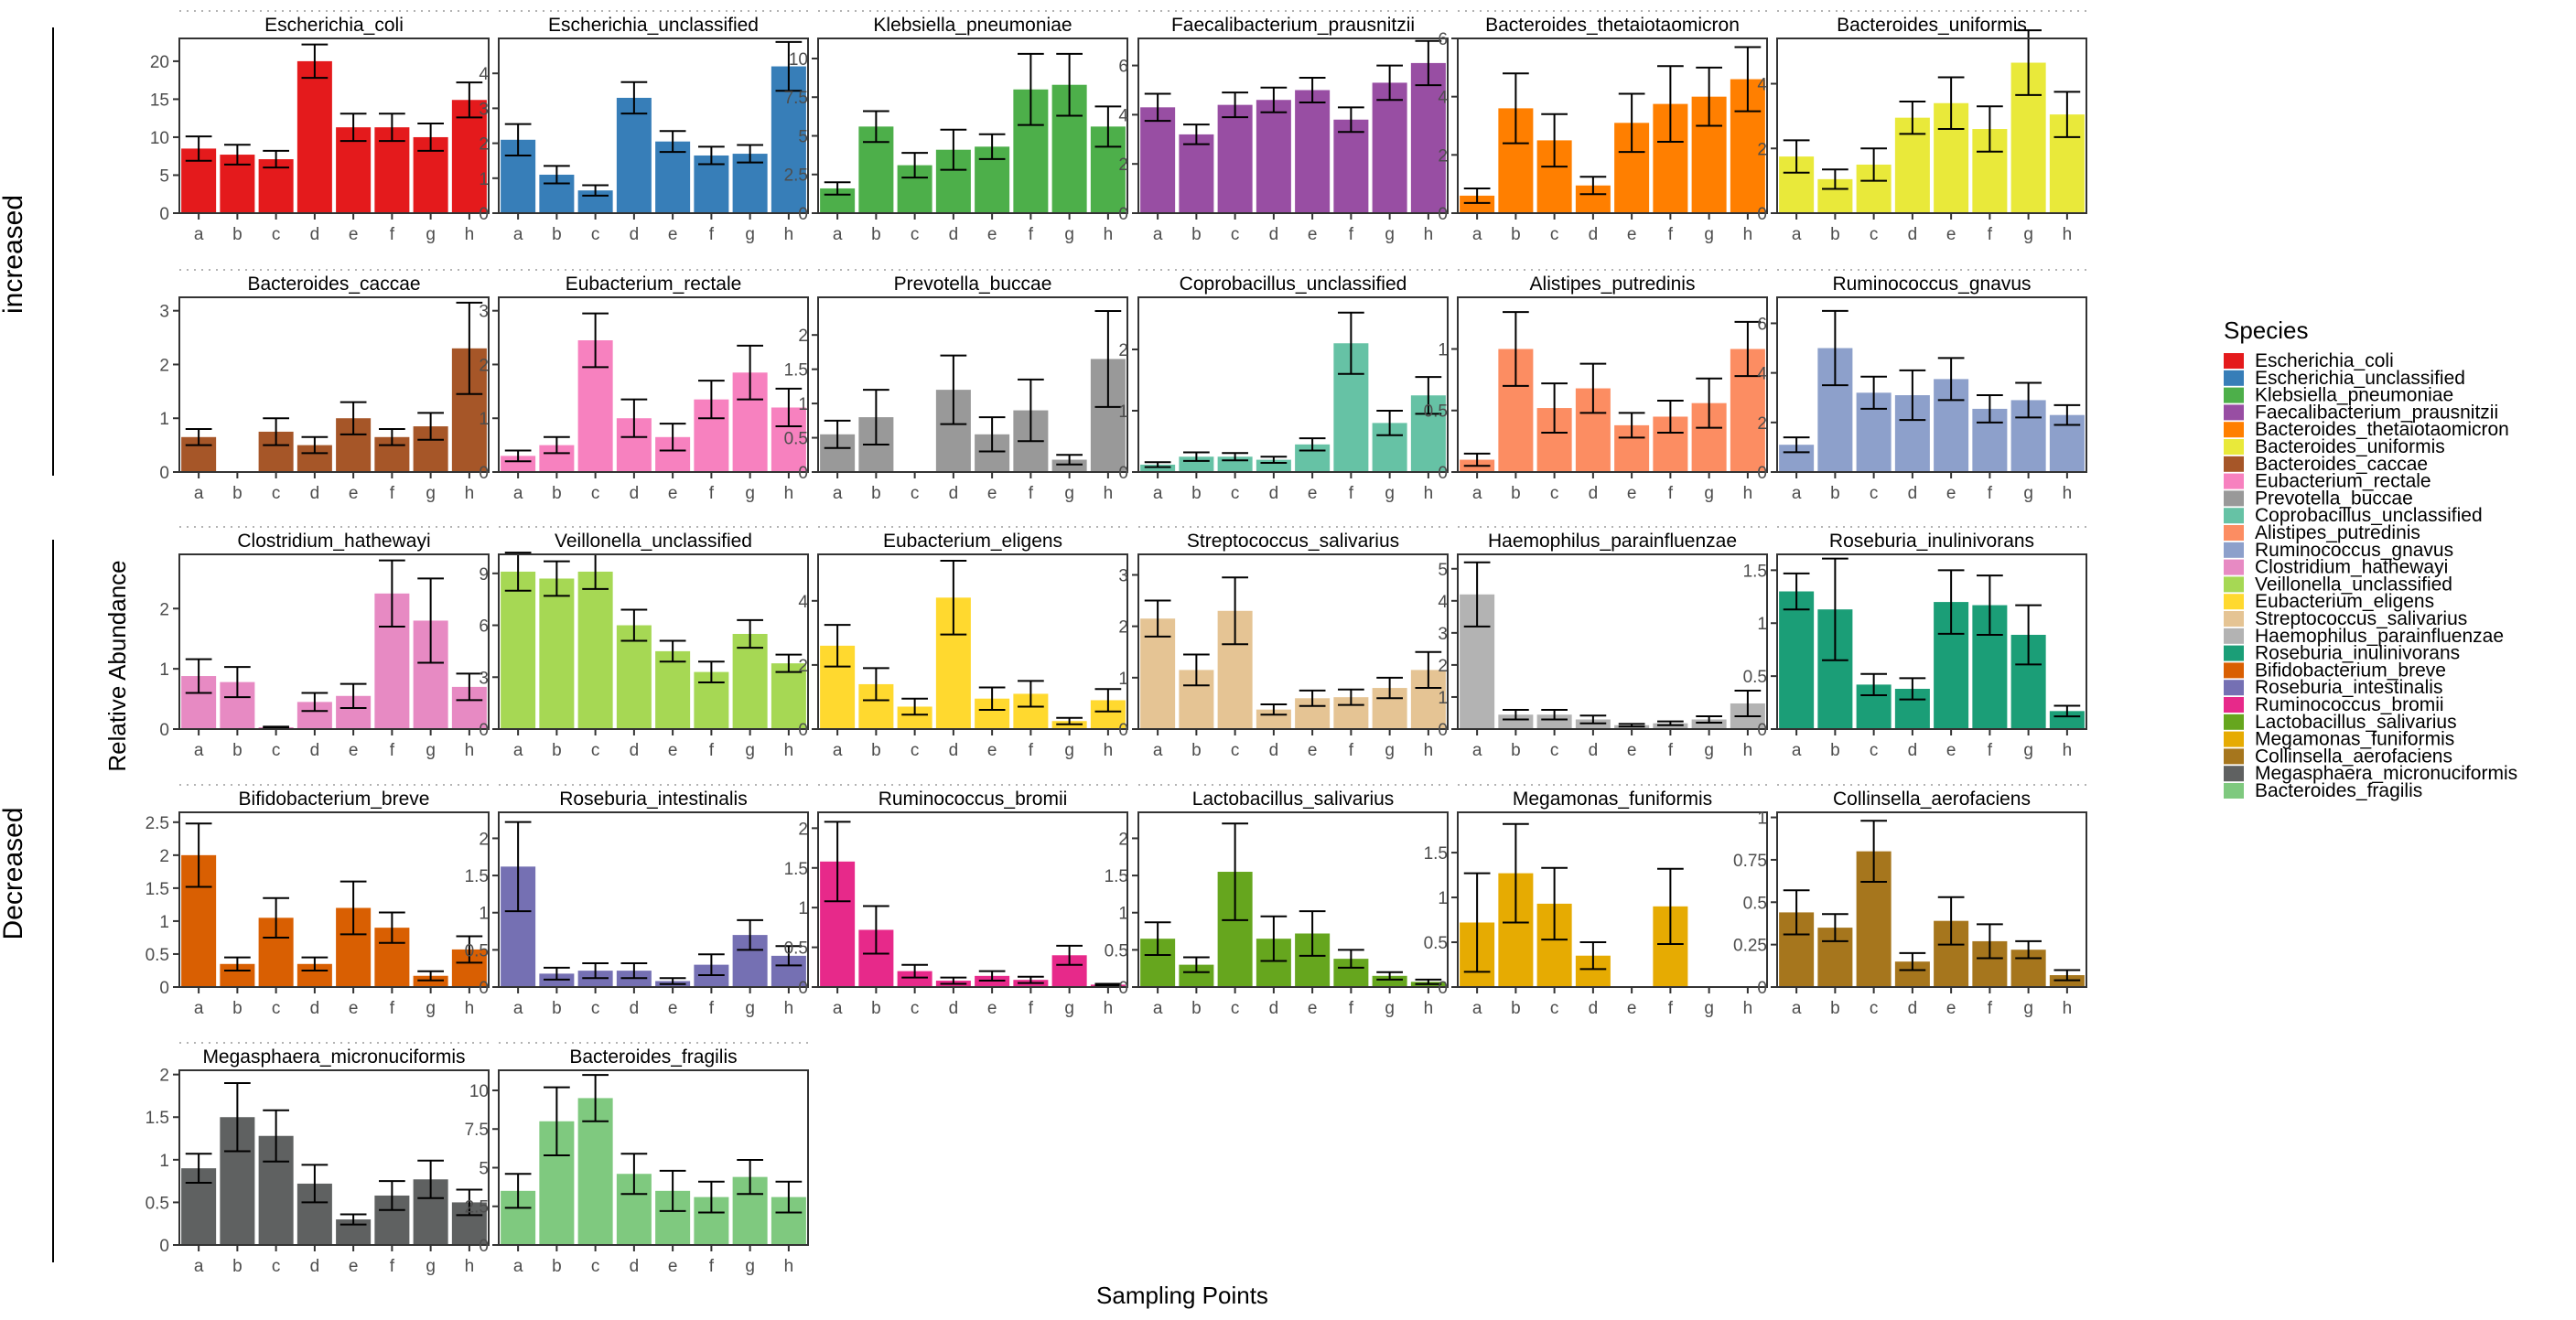 The image size is (2576, 1320). Describe the element at coordinates (2350, 671) in the screenshot. I see `legend-label: Bifidobacterium_breve` at that location.